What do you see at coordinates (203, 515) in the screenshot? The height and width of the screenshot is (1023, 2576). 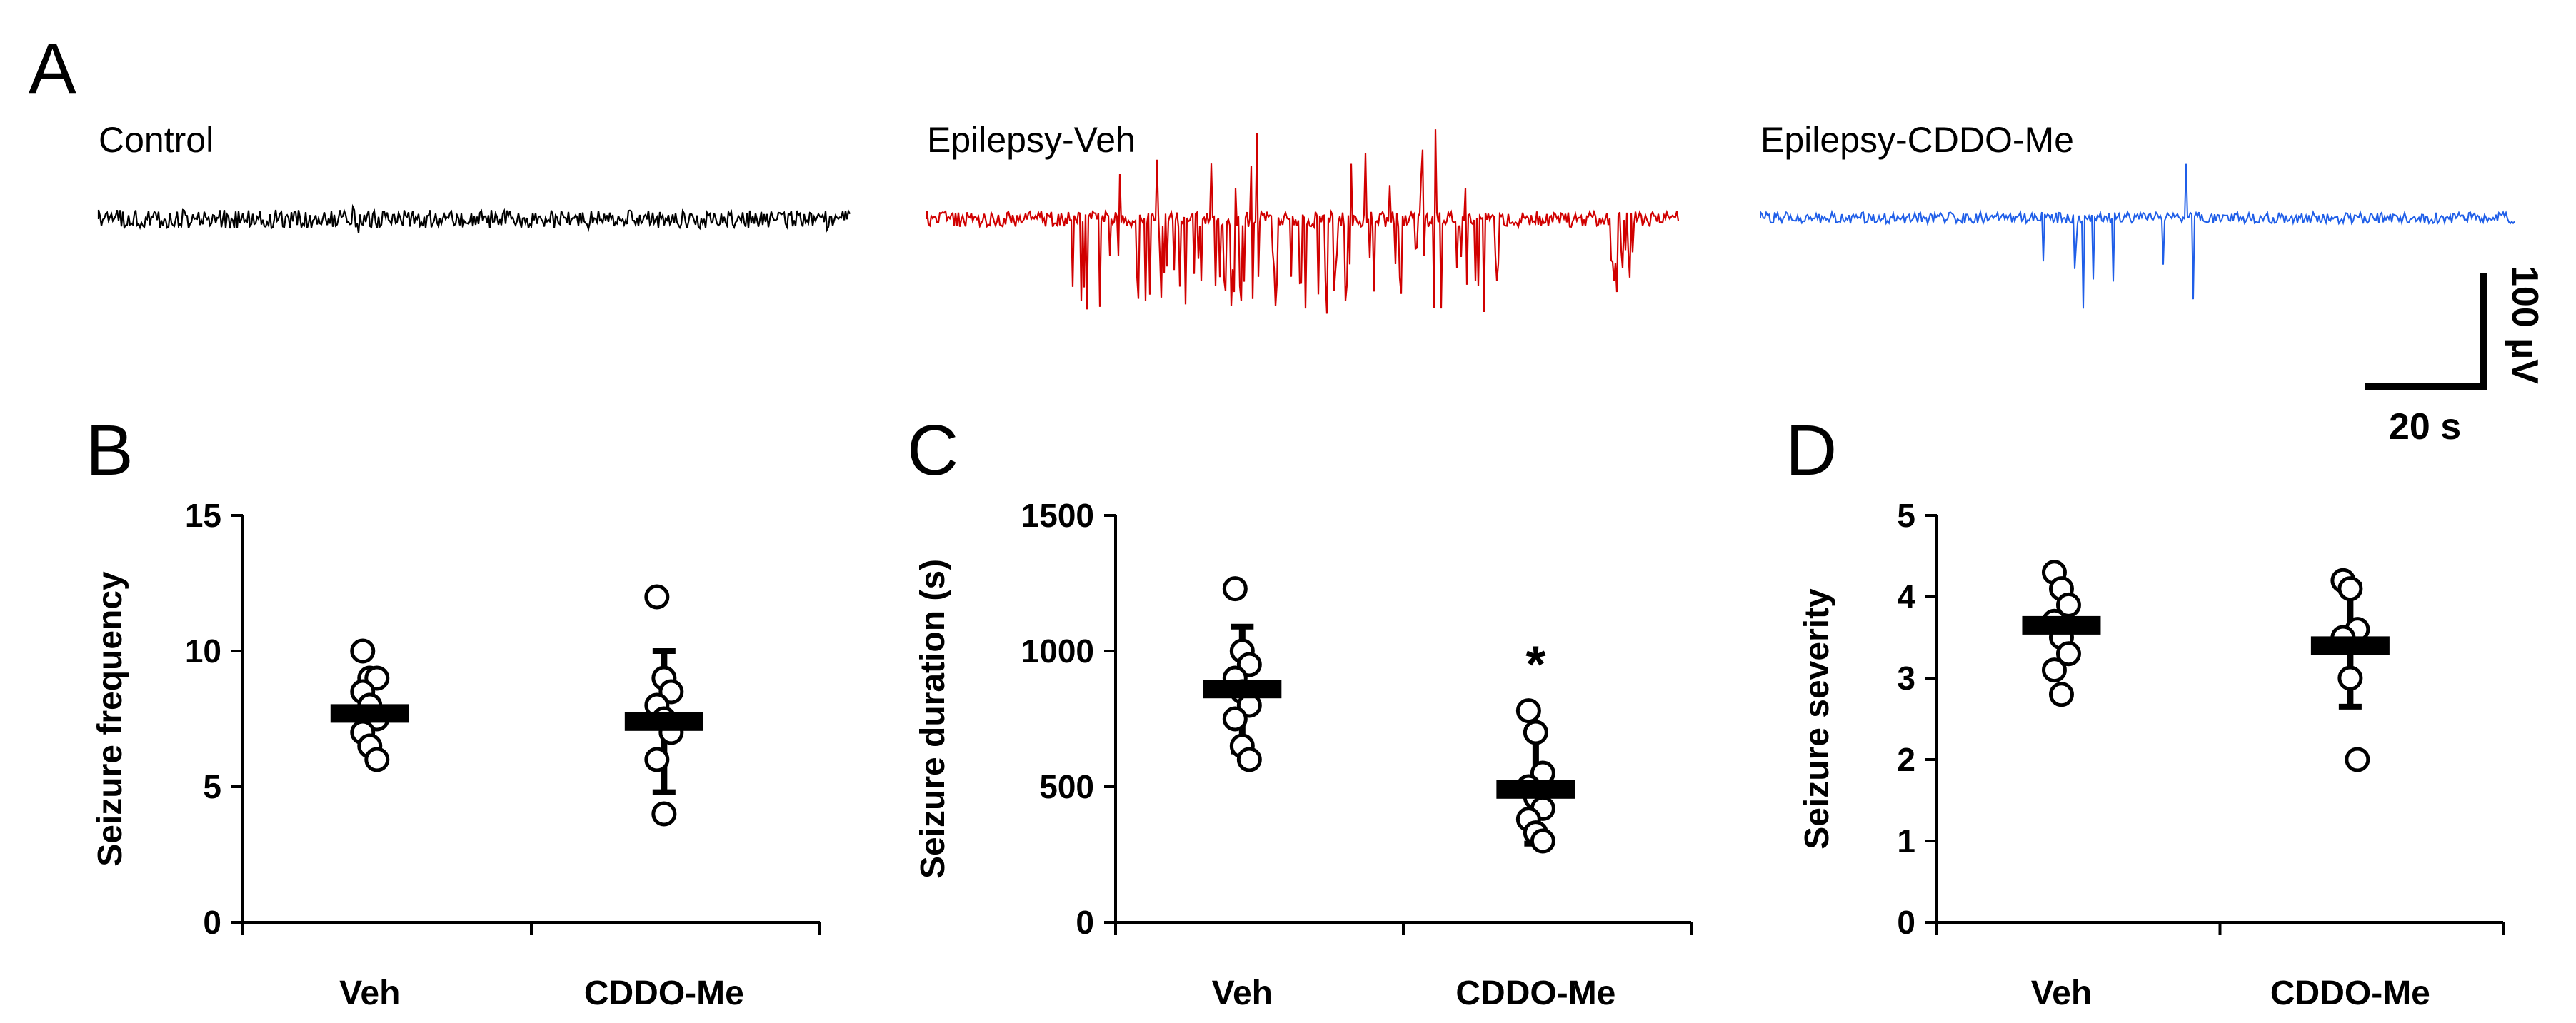 I see `y-tick-label: 15` at bounding box center [203, 515].